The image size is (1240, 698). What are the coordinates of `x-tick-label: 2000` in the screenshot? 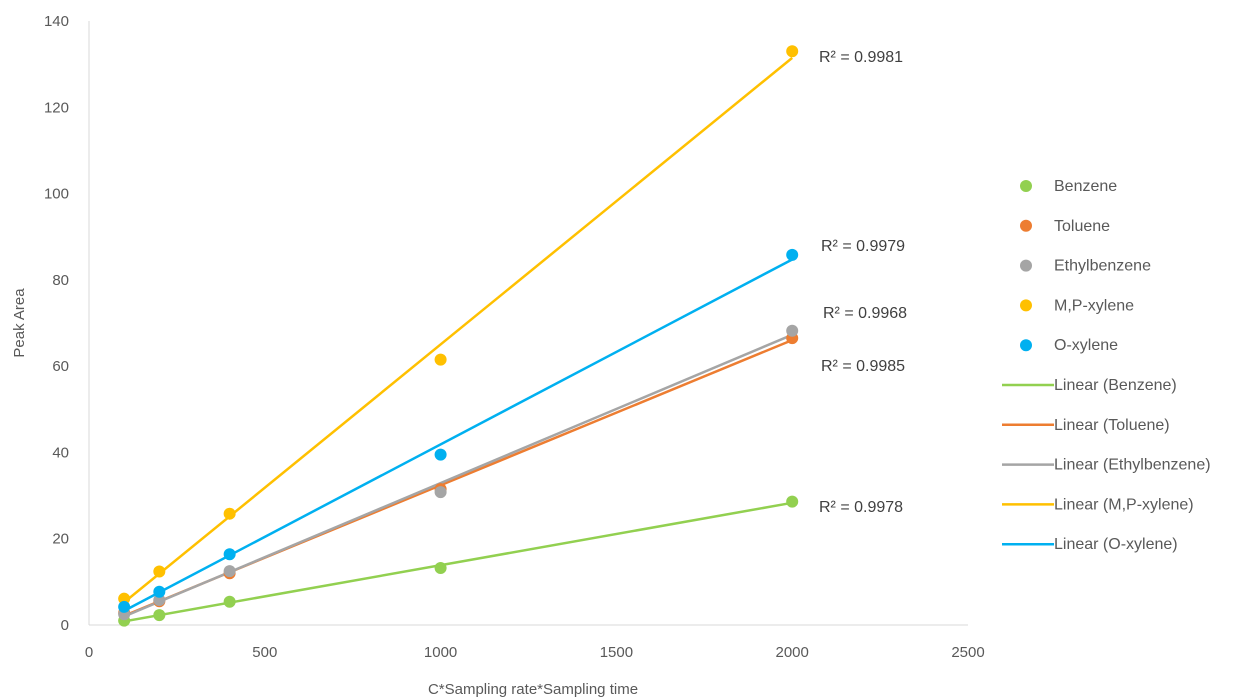 It's located at (792, 652).